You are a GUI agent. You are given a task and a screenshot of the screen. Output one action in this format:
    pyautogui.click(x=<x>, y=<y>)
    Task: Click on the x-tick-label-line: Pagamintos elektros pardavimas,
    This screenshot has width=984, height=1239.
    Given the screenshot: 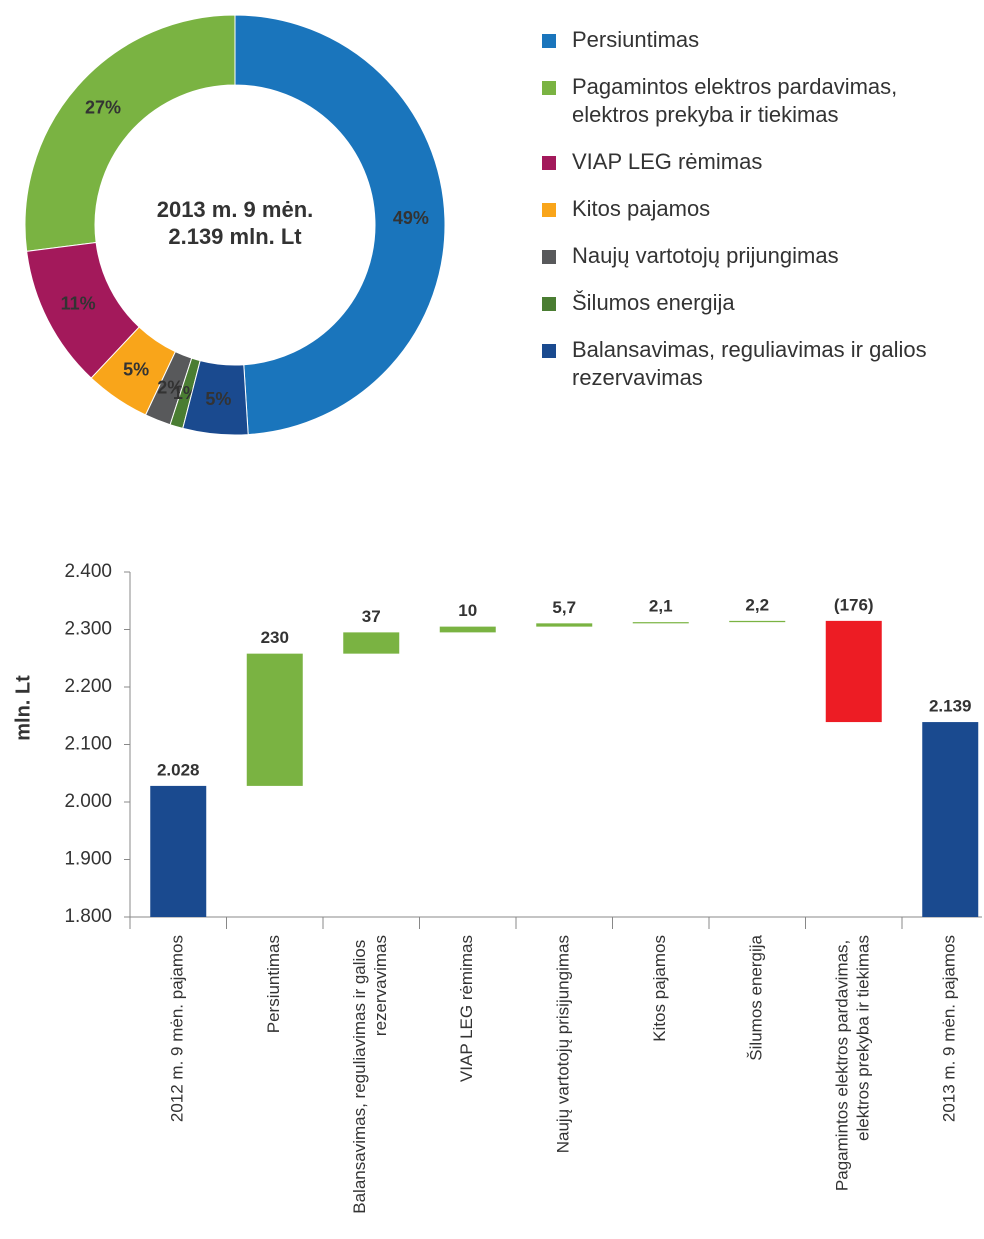 What is the action you would take?
    pyautogui.click(x=842, y=1063)
    